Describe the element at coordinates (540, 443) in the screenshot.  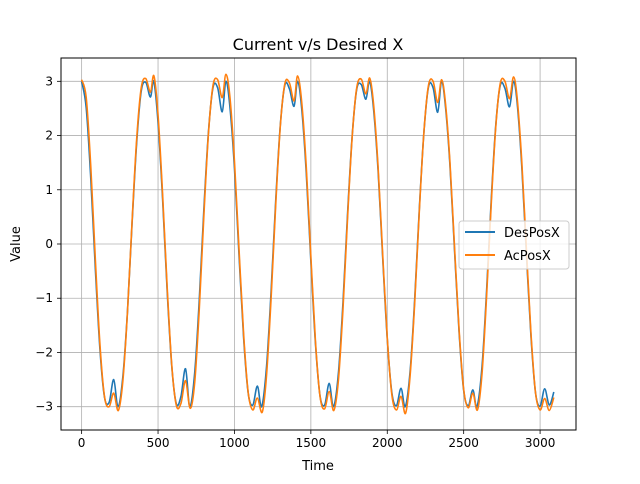
I see `x-tick-label: 3000` at that location.